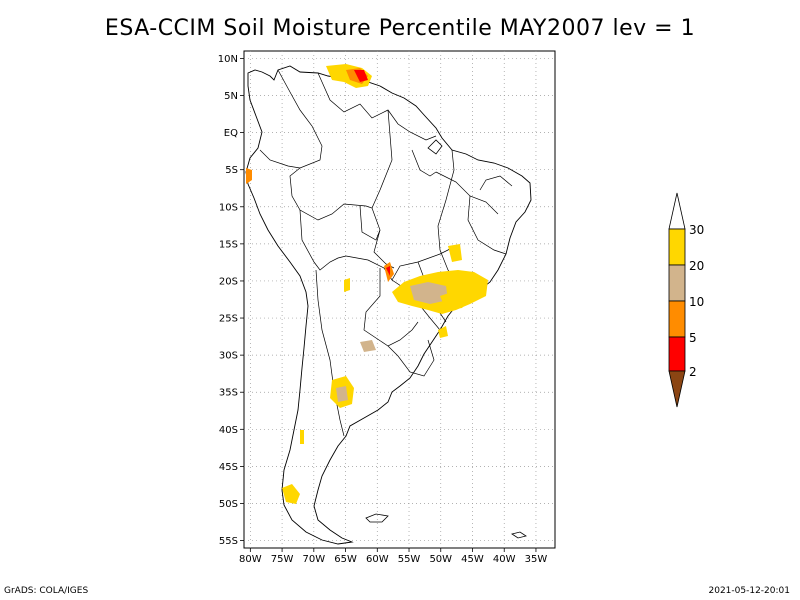 The image size is (800, 600). What do you see at coordinates (504, 559) in the screenshot?
I see `lon-label: 40W` at bounding box center [504, 559].